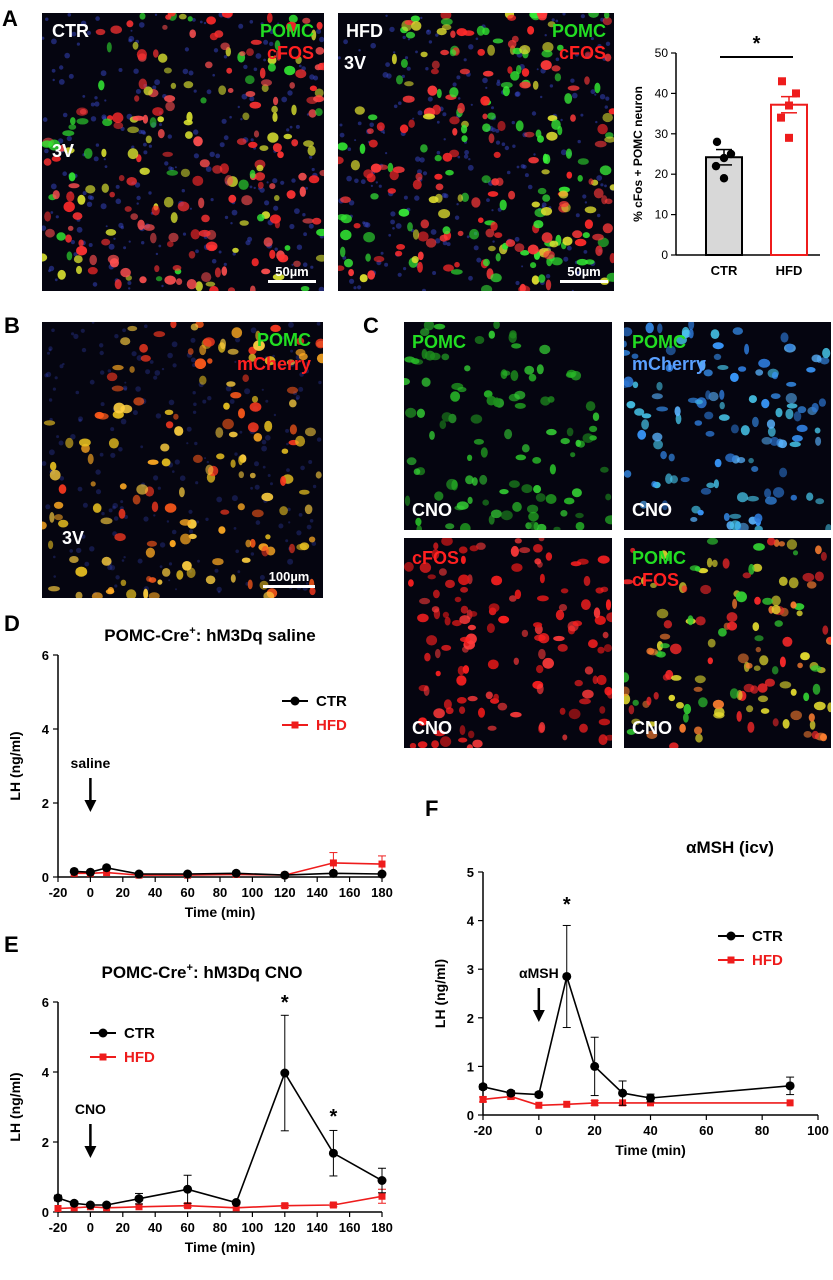  What do you see at coordinates (220, 1227) in the screenshot?
I see `x-tick-label: 80` at bounding box center [220, 1227].